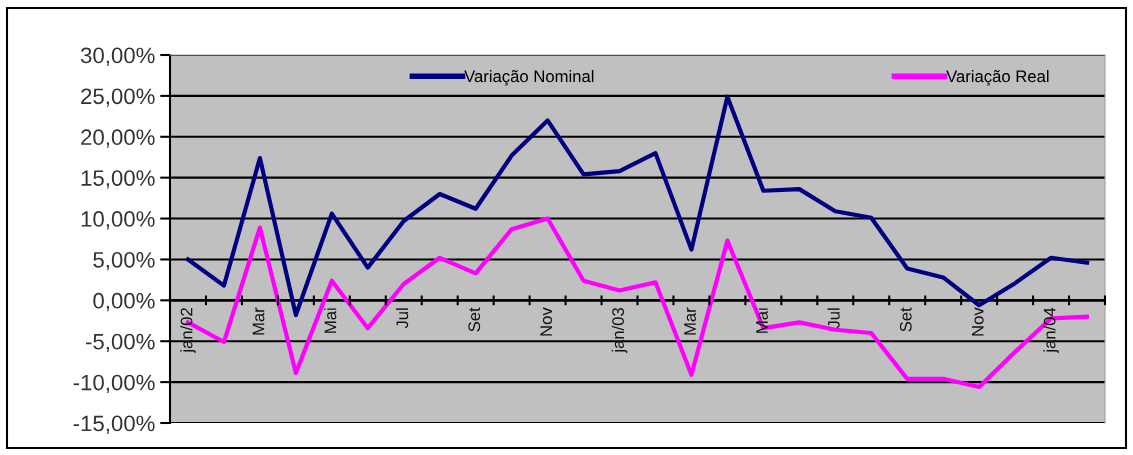  I want to click on legend-label: Variação Nominal, so click(529, 78).